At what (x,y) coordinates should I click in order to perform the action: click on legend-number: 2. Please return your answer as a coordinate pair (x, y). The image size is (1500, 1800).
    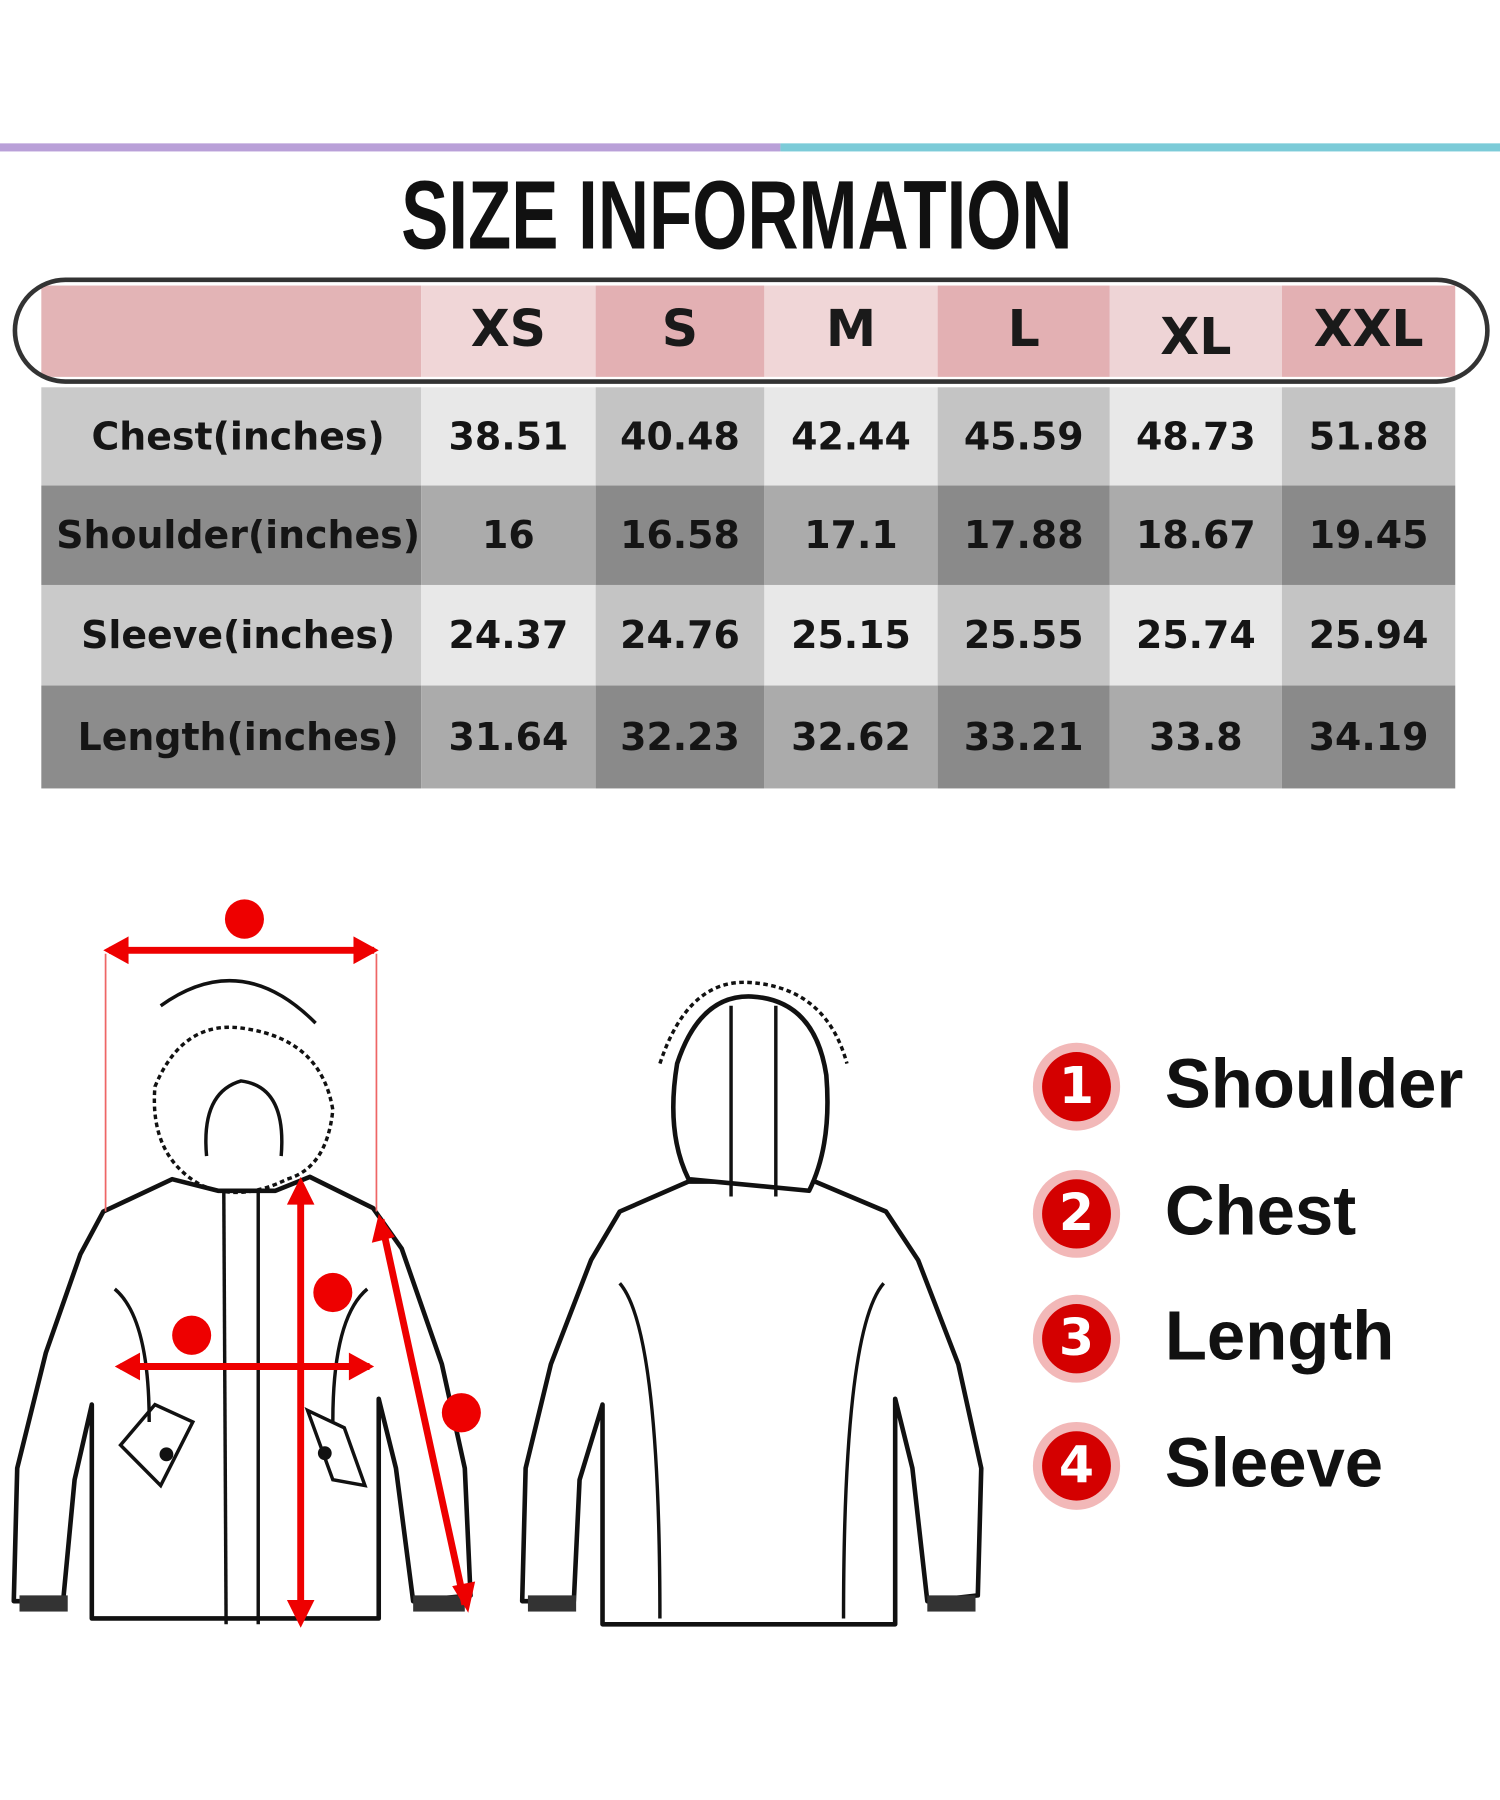
    Looking at the image, I should click on (1076, 1212).